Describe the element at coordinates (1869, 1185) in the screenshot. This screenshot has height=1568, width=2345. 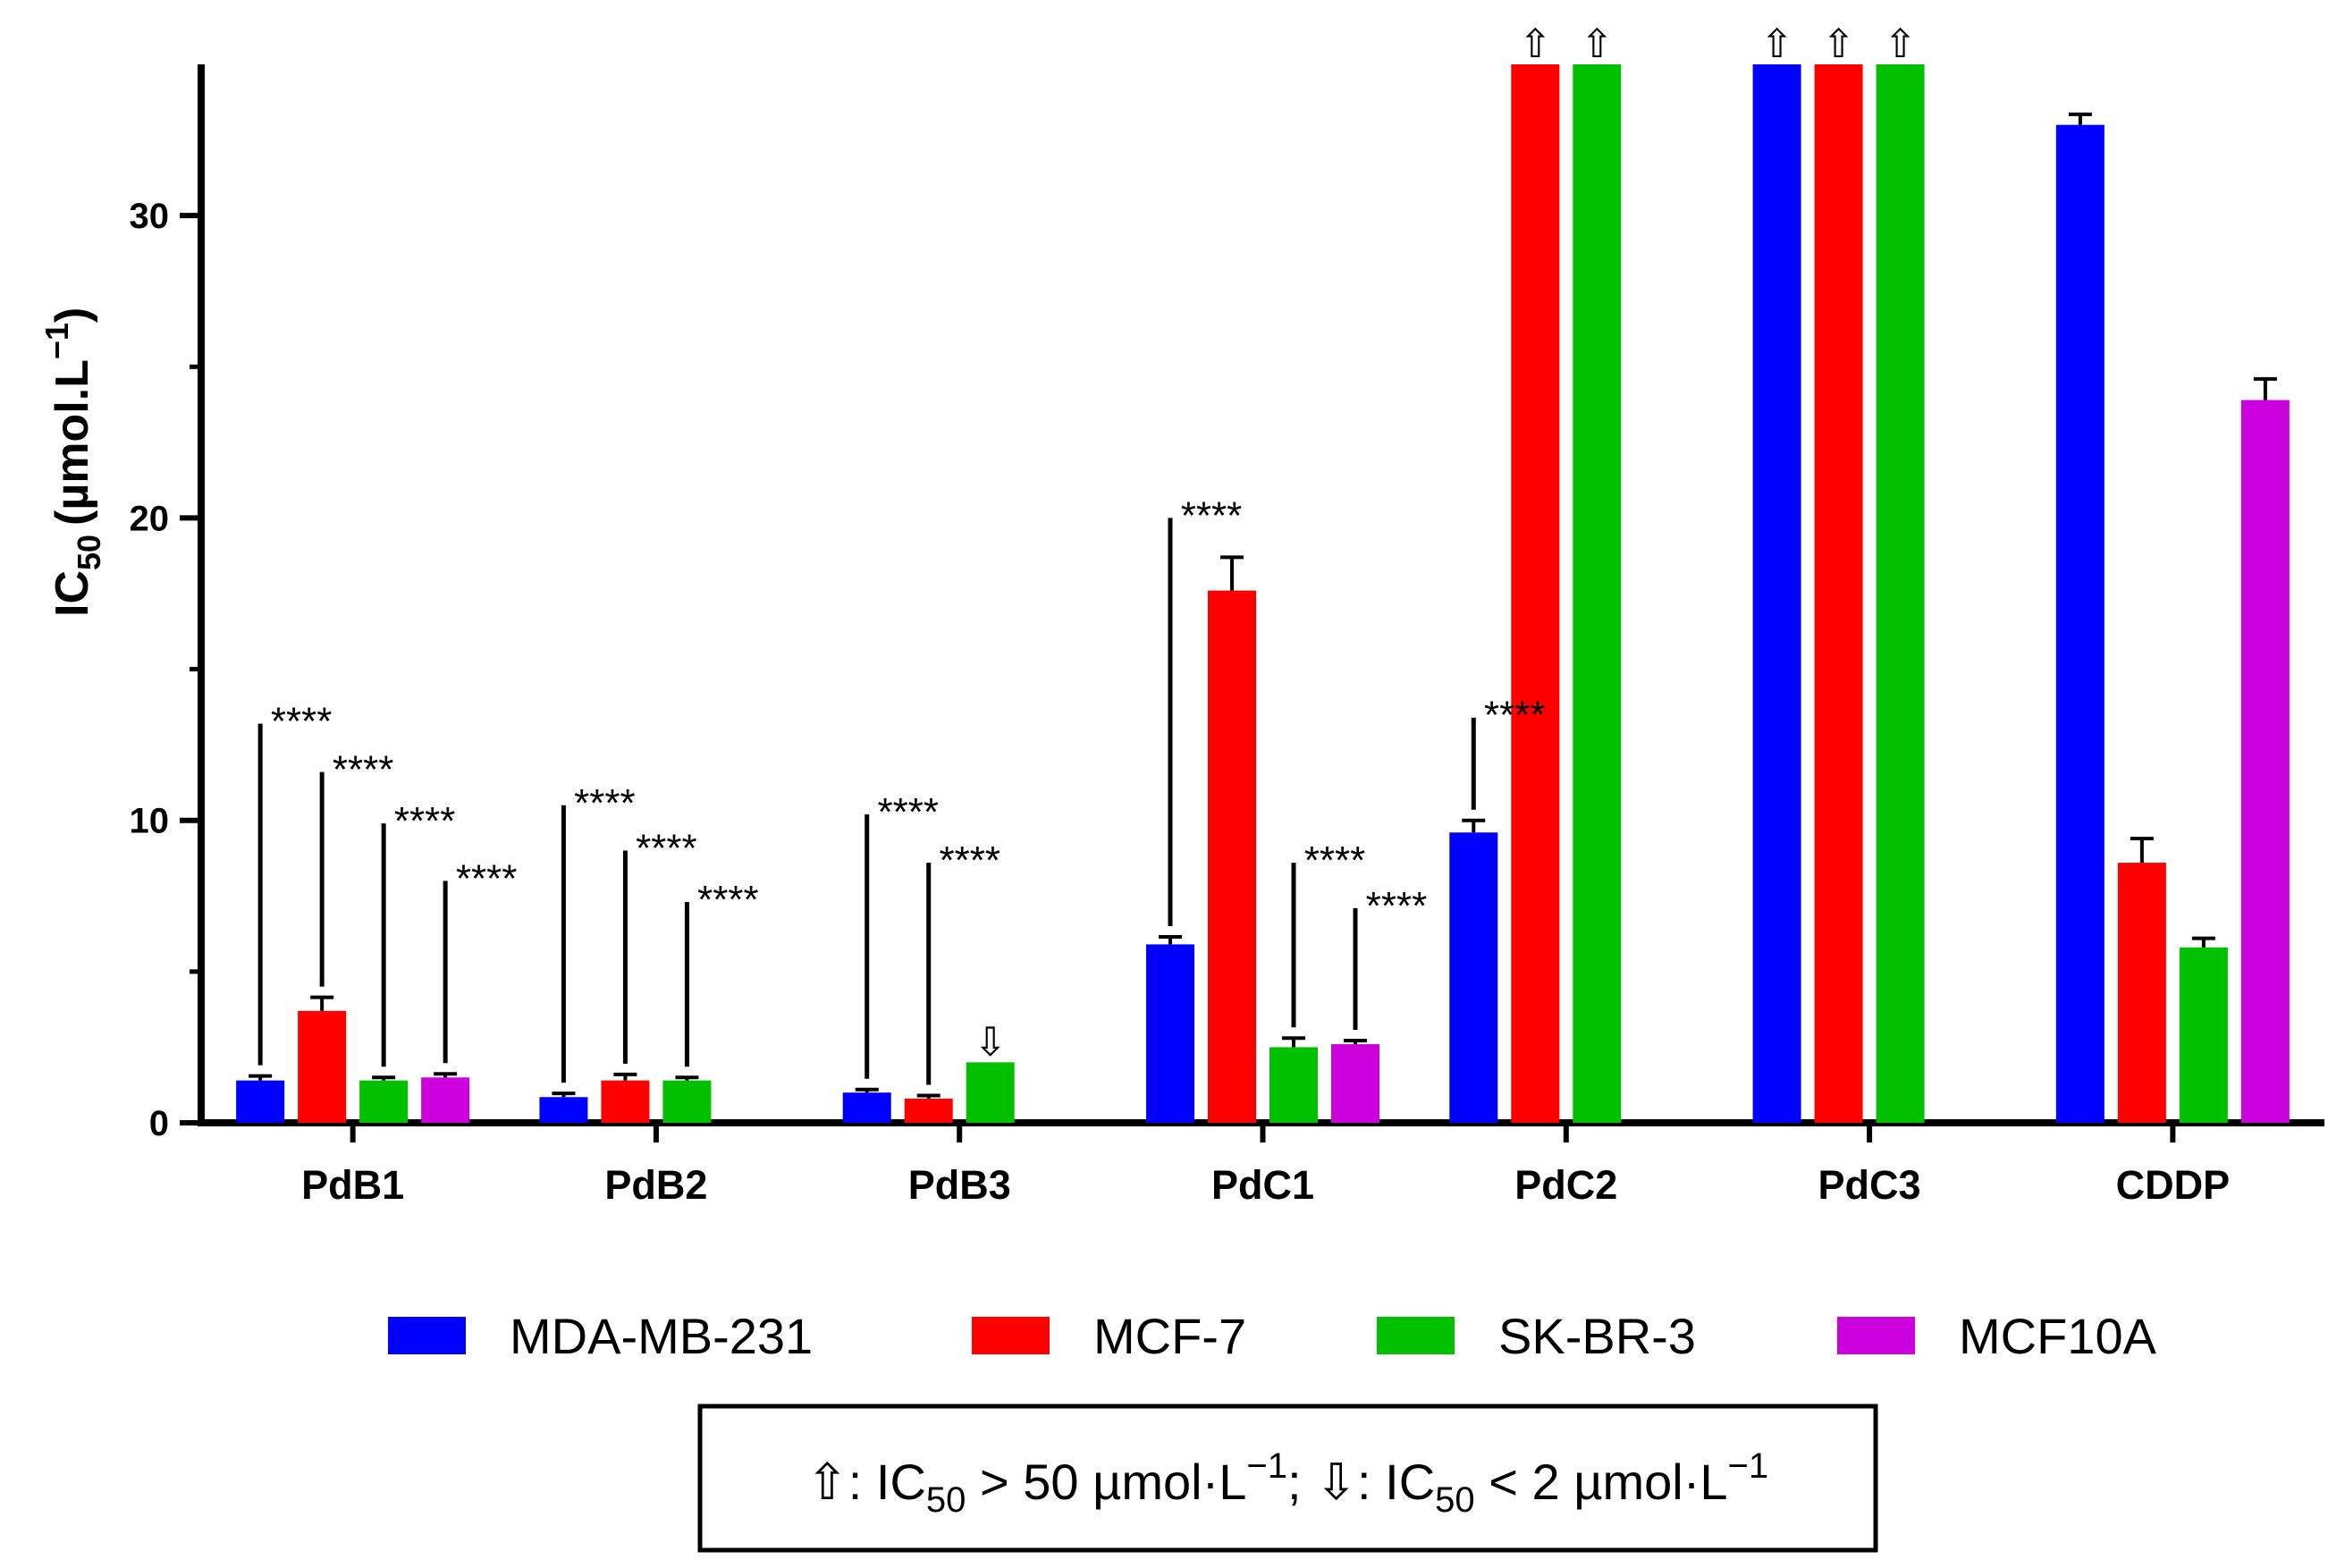
I see `x-tick-label: PdC3` at that location.